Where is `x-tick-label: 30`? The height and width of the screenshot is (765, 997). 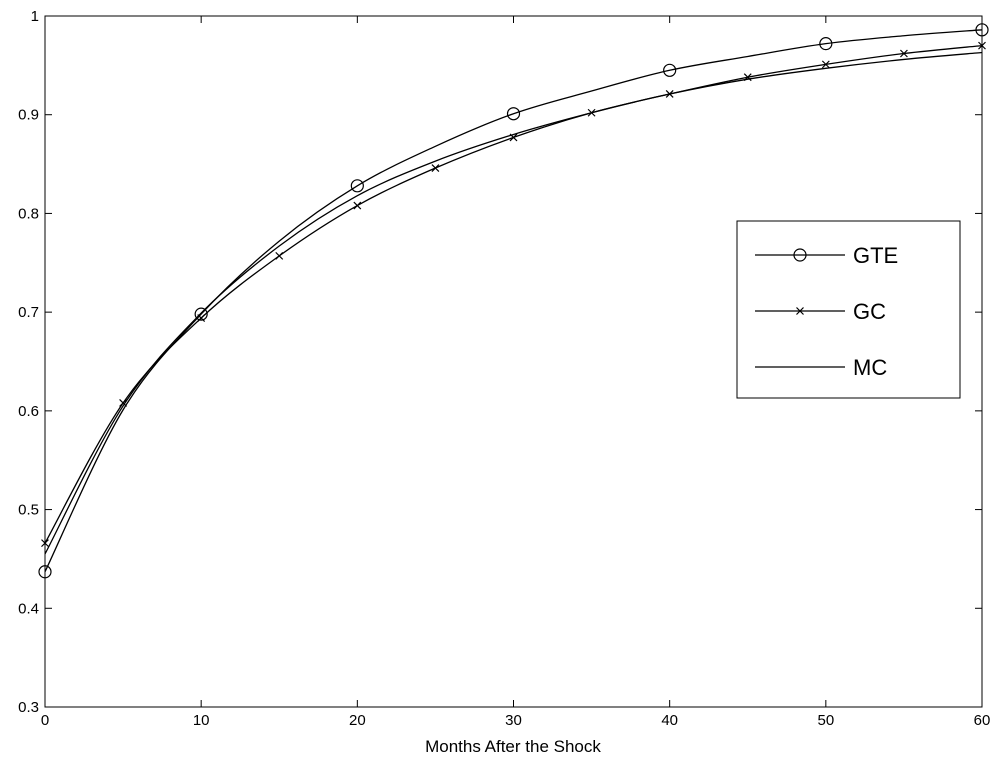 x-tick-label: 30 is located at coordinates (513, 720).